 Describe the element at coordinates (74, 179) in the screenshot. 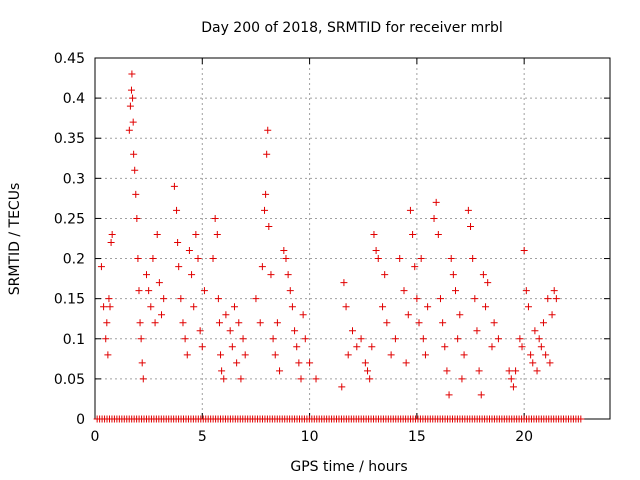

I see `y-tick-label: 0.3` at that location.